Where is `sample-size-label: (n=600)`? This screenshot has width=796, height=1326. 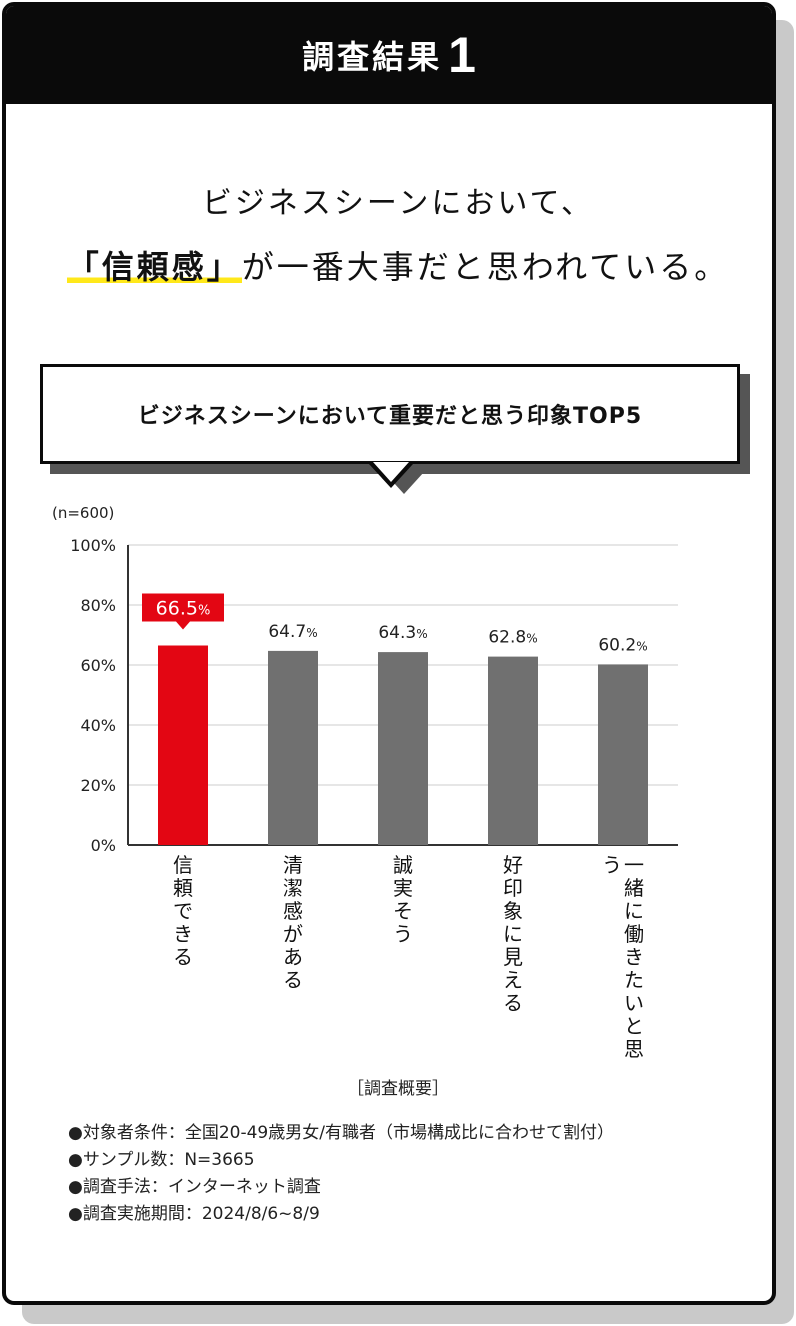
sample-size-label: (n=600) is located at coordinates (83, 513).